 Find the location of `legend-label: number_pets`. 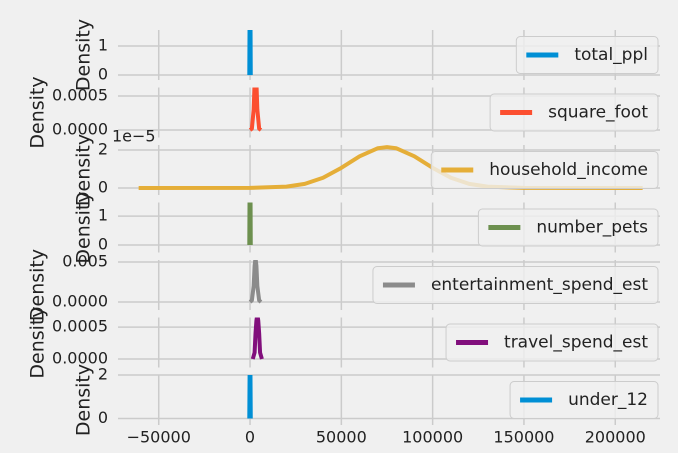

legend-label: number_pets is located at coordinates (592, 228).